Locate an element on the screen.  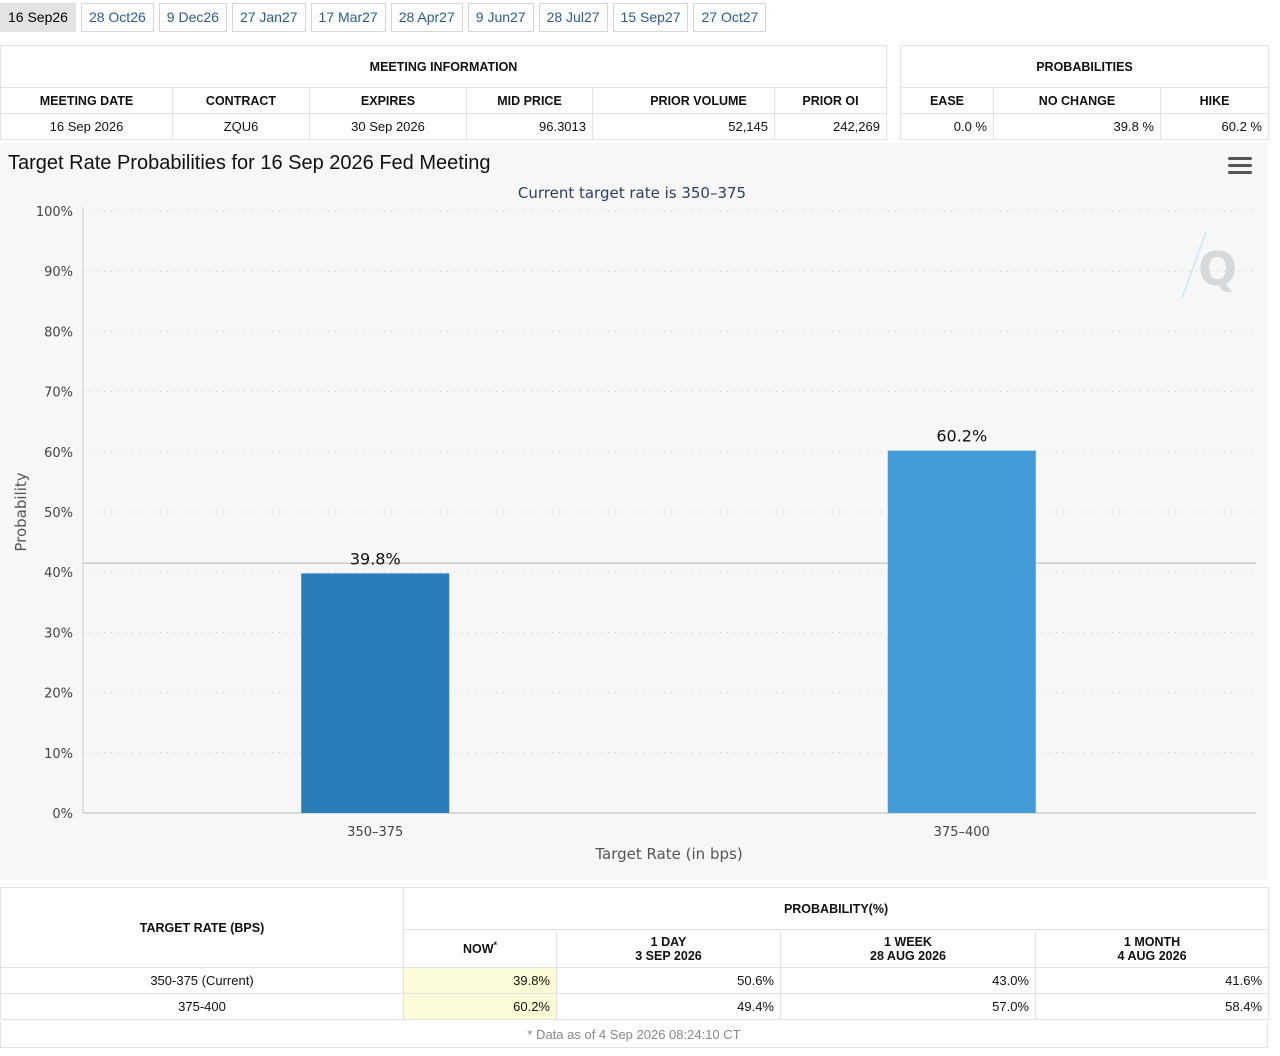
cell-prior-volume: 52,145 is located at coordinates (683, 126).